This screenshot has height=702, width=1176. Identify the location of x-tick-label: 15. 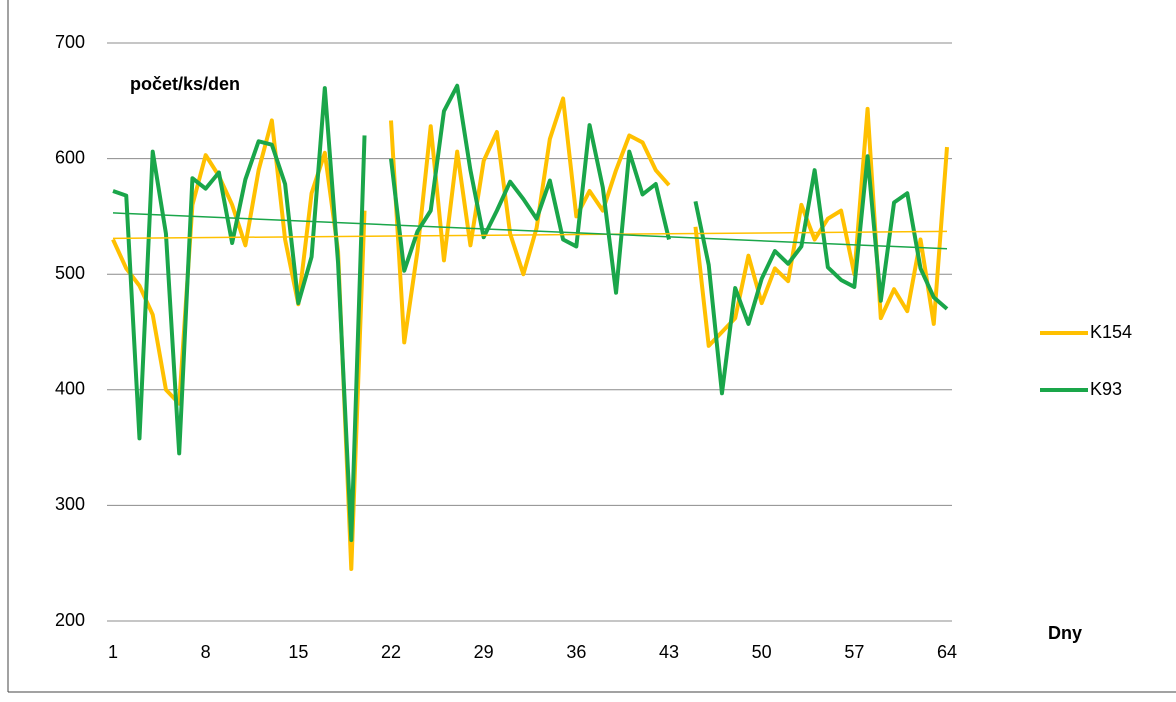
(298, 652).